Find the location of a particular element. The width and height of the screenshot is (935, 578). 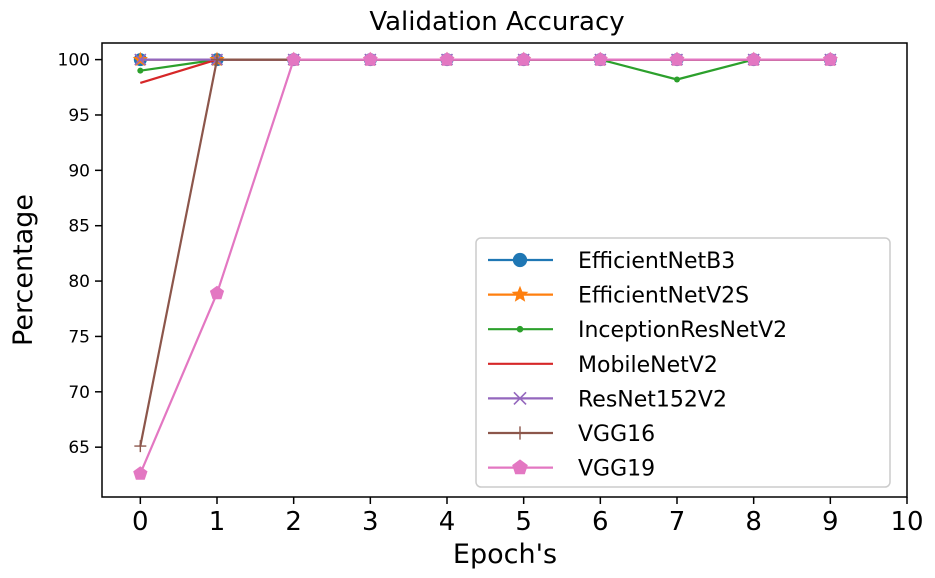

legend-item-inceptionresnetv2: InceptionResNetV2 is located at coordinates (637, 330).